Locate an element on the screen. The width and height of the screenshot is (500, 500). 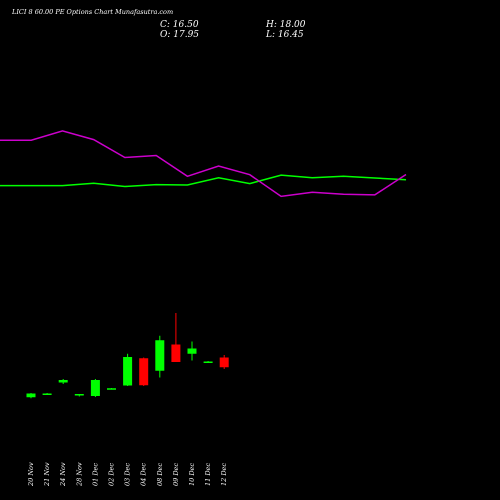
x-tick-label: 03 Dec is located at coordinates (128, 474).